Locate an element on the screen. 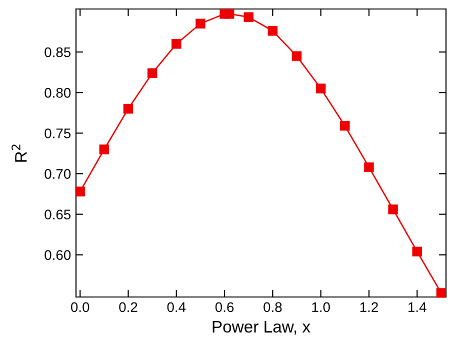  x-tick-label: 1.4 is located at coordinates (417, 307).